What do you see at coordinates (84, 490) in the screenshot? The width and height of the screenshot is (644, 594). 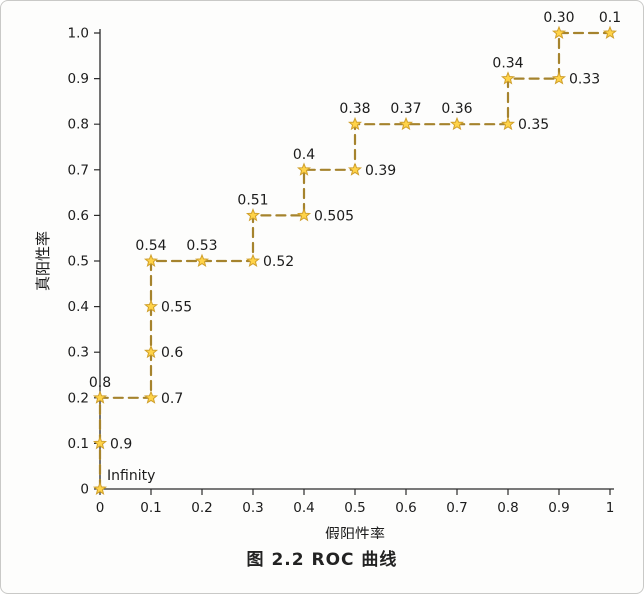 I see `y-tick-label: 0` at bounding box center [84, 490].